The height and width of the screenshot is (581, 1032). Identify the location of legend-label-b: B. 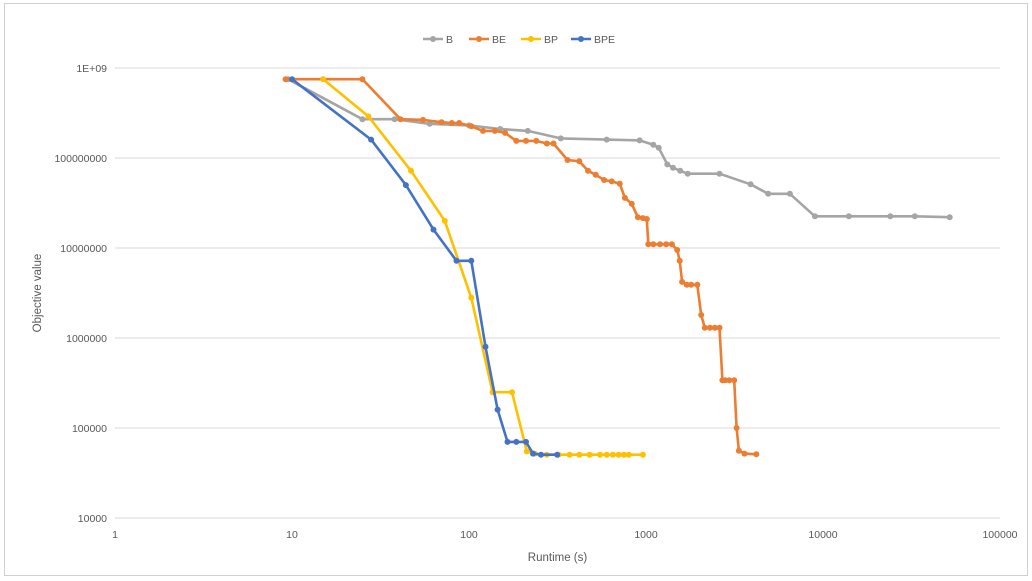
(449, 40).